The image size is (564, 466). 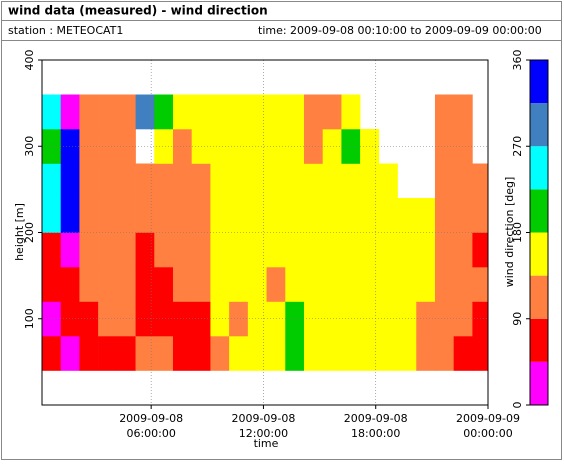 What do you see at coordinates (266, 443) in the screenshot?
I see `x-axis-label: time` at bounding box center [266, 443].